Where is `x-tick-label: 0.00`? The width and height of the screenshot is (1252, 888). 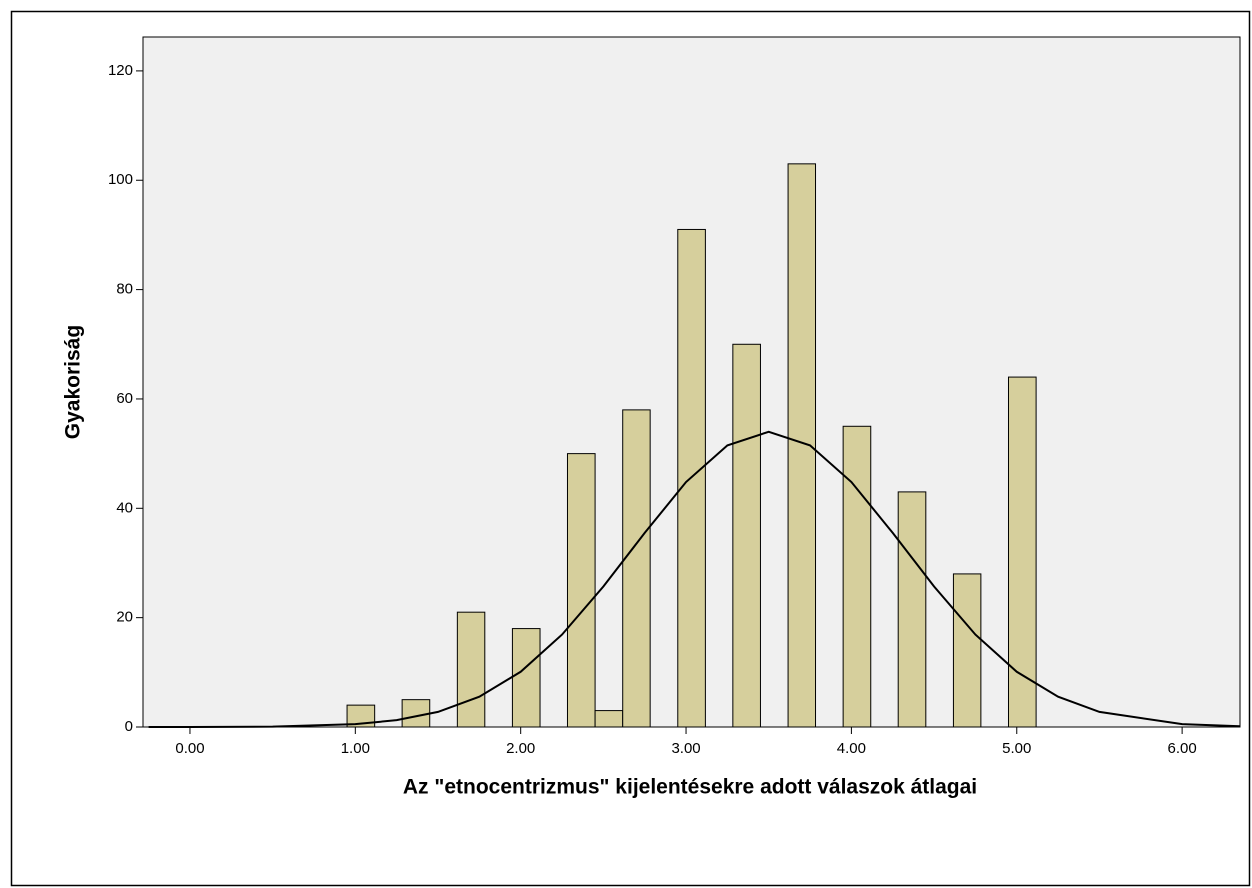
x-tick-label: 0.00 is located at coordinates (189, 748).